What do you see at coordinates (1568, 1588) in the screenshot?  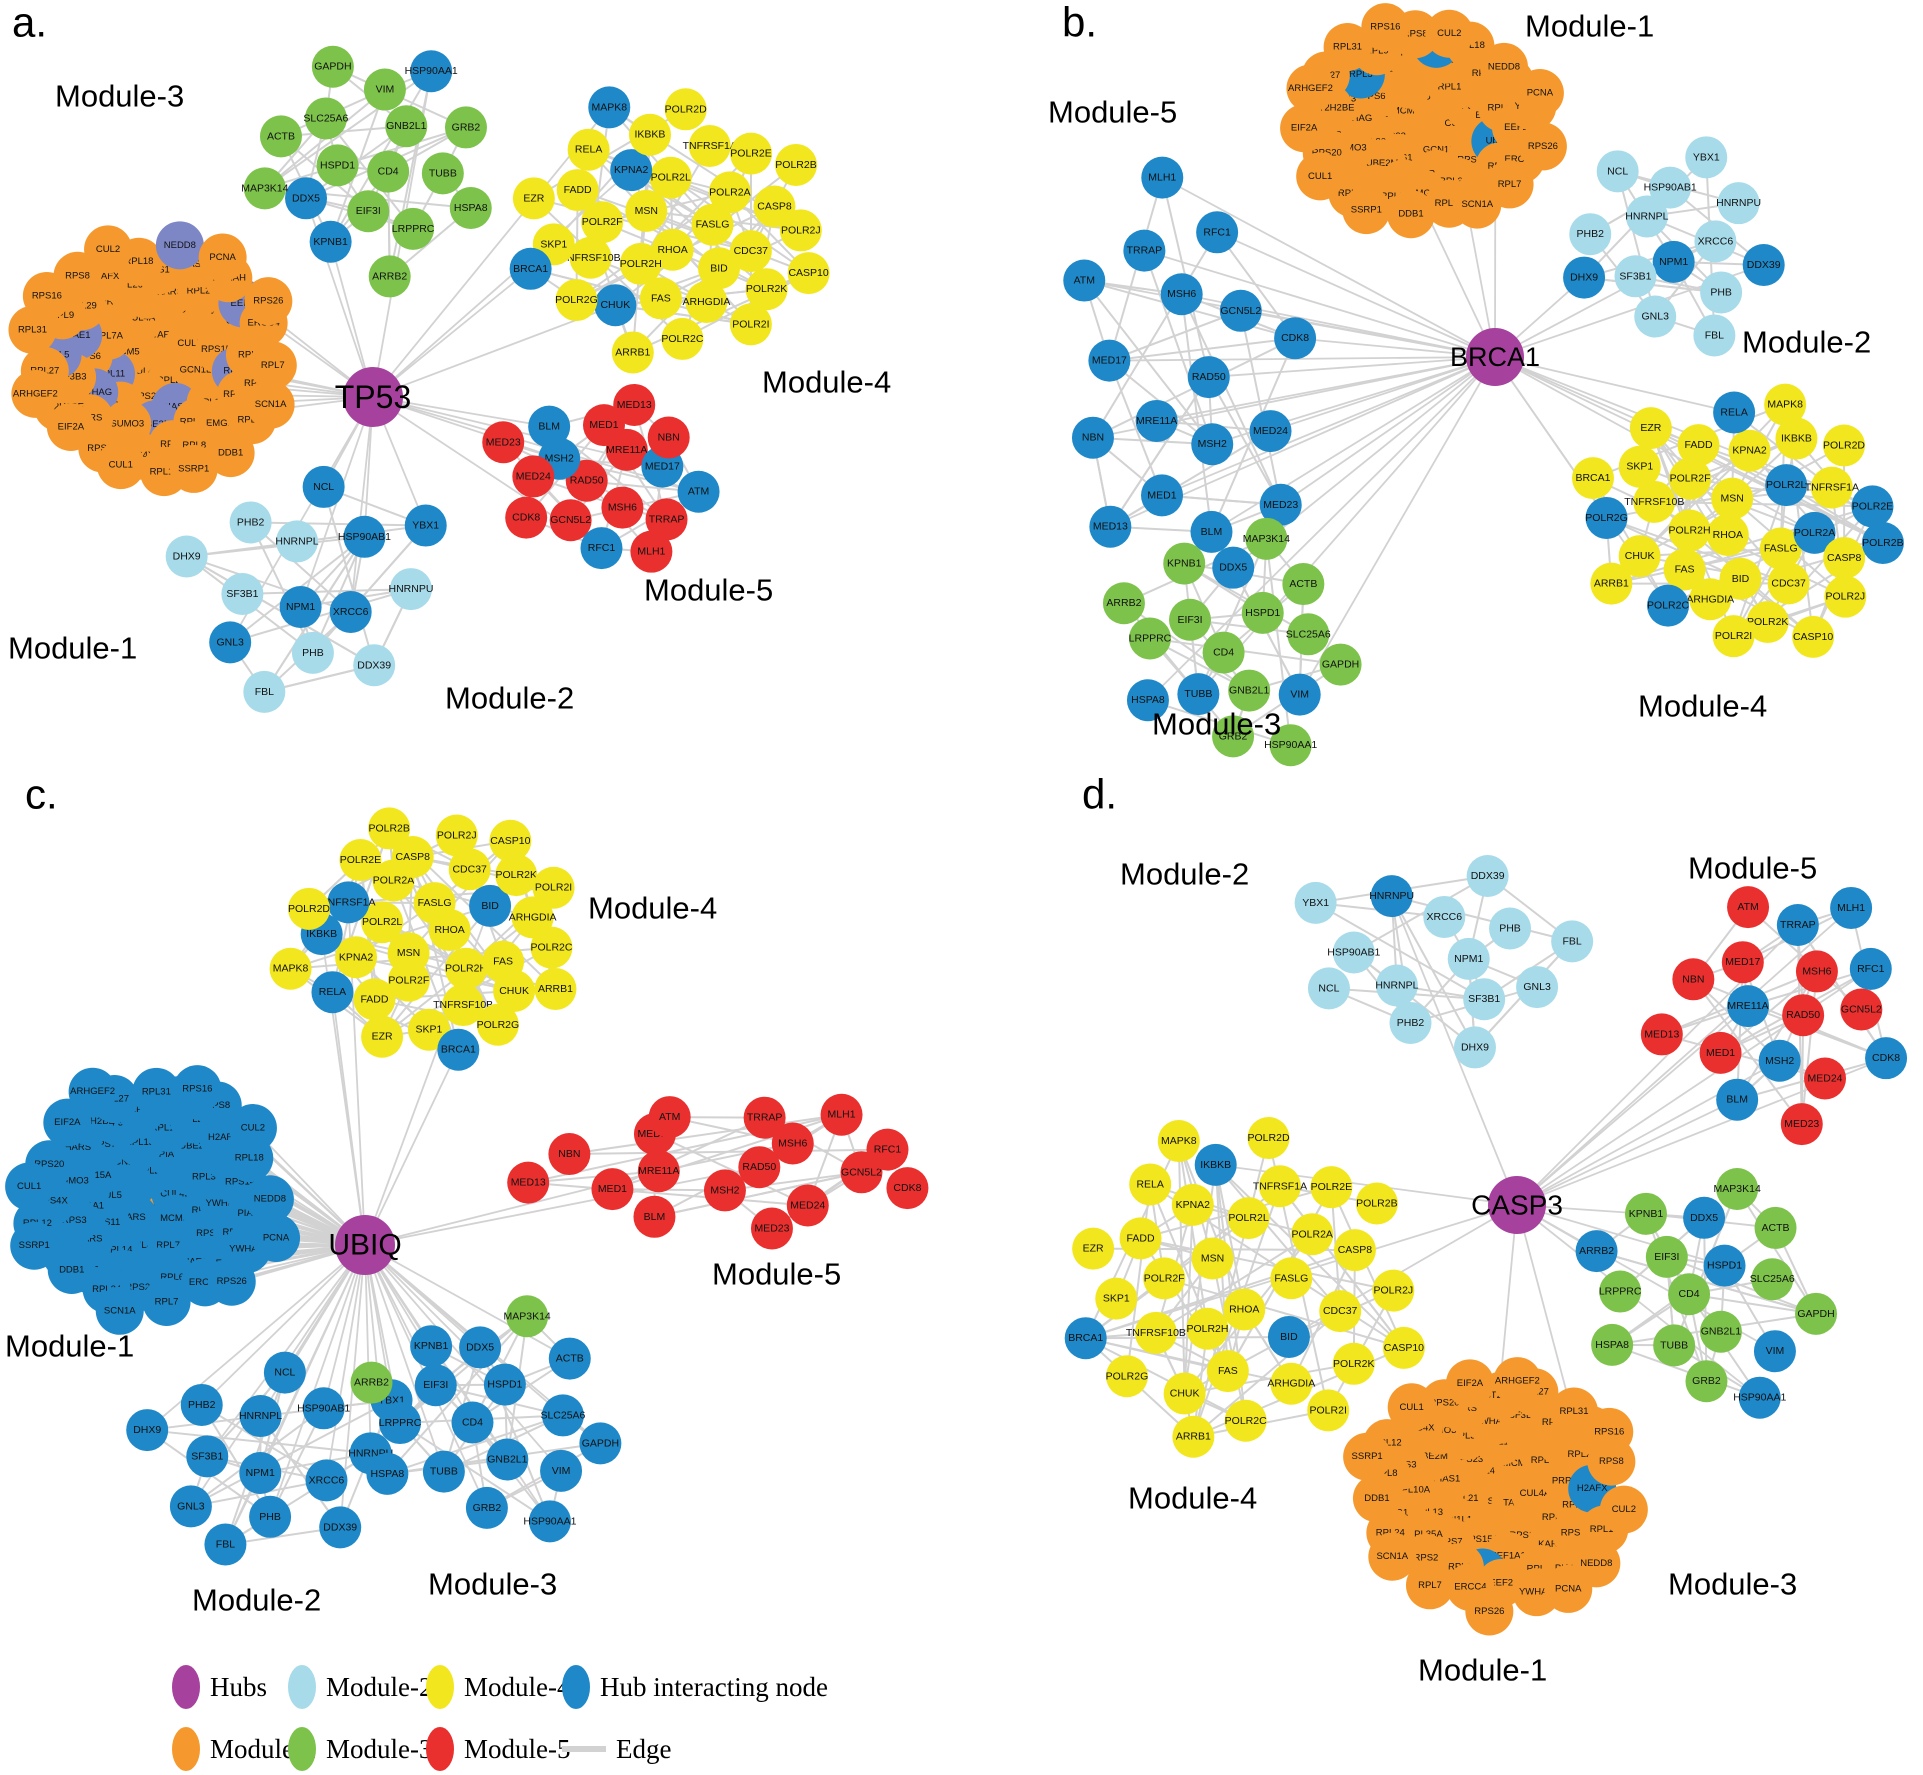 I see `node-PCNA: PCNA` at bounding box center [1568, 1588].